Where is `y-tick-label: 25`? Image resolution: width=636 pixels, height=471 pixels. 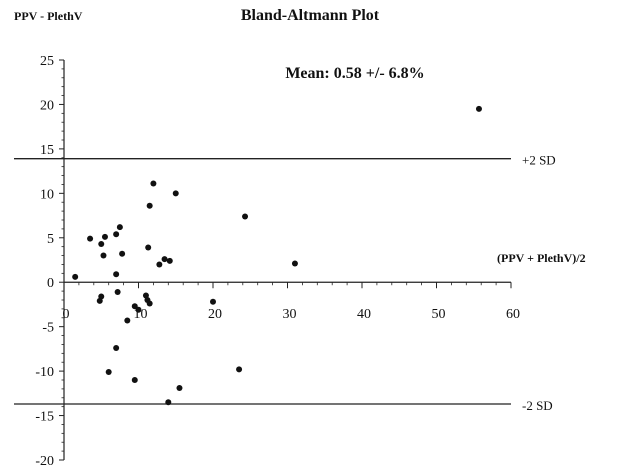
y-tick-label: 25 is located at coordinates (47, 61).